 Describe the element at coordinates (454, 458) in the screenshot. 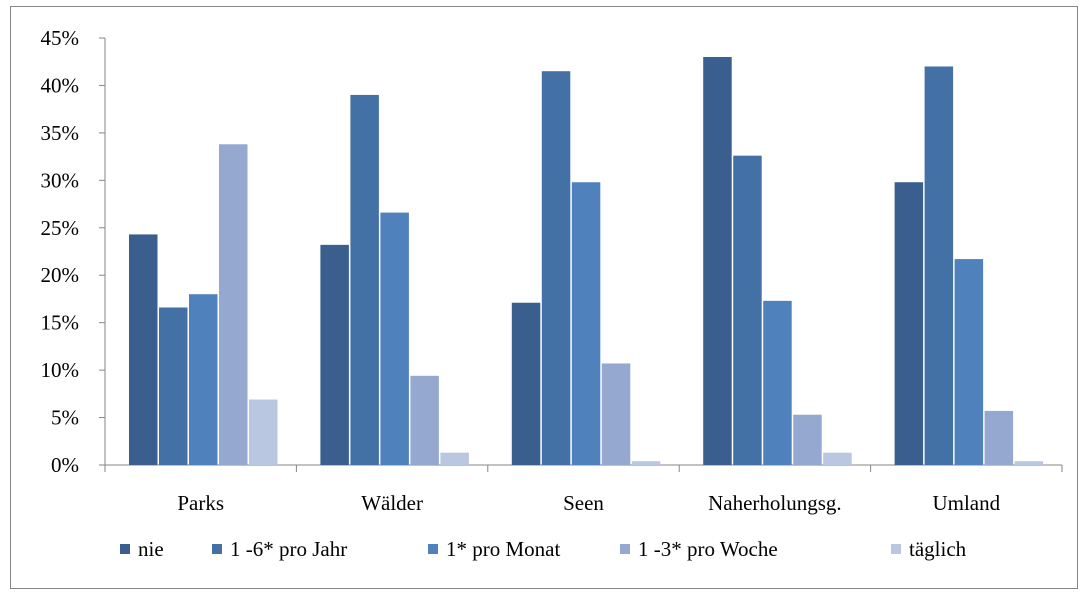

I see `bar-wälder-series-5` at that location.